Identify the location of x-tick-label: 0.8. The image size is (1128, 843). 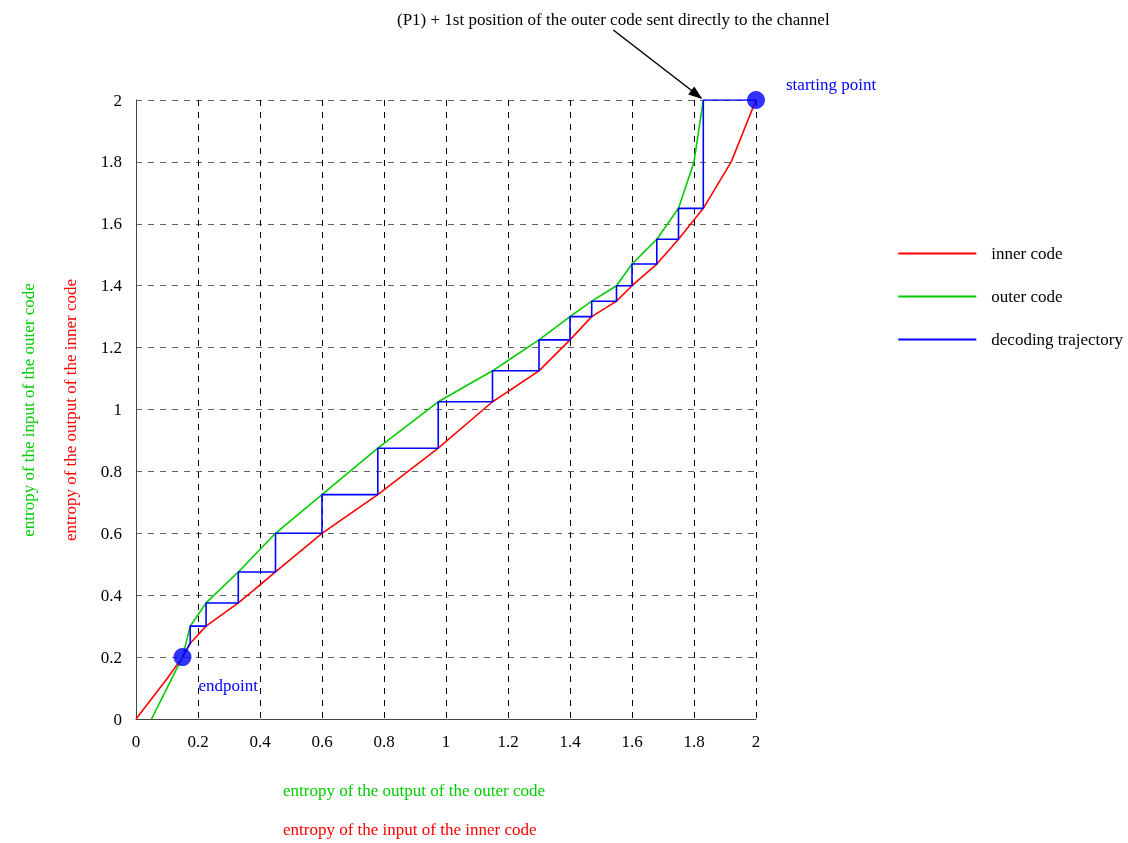
(384, 741).